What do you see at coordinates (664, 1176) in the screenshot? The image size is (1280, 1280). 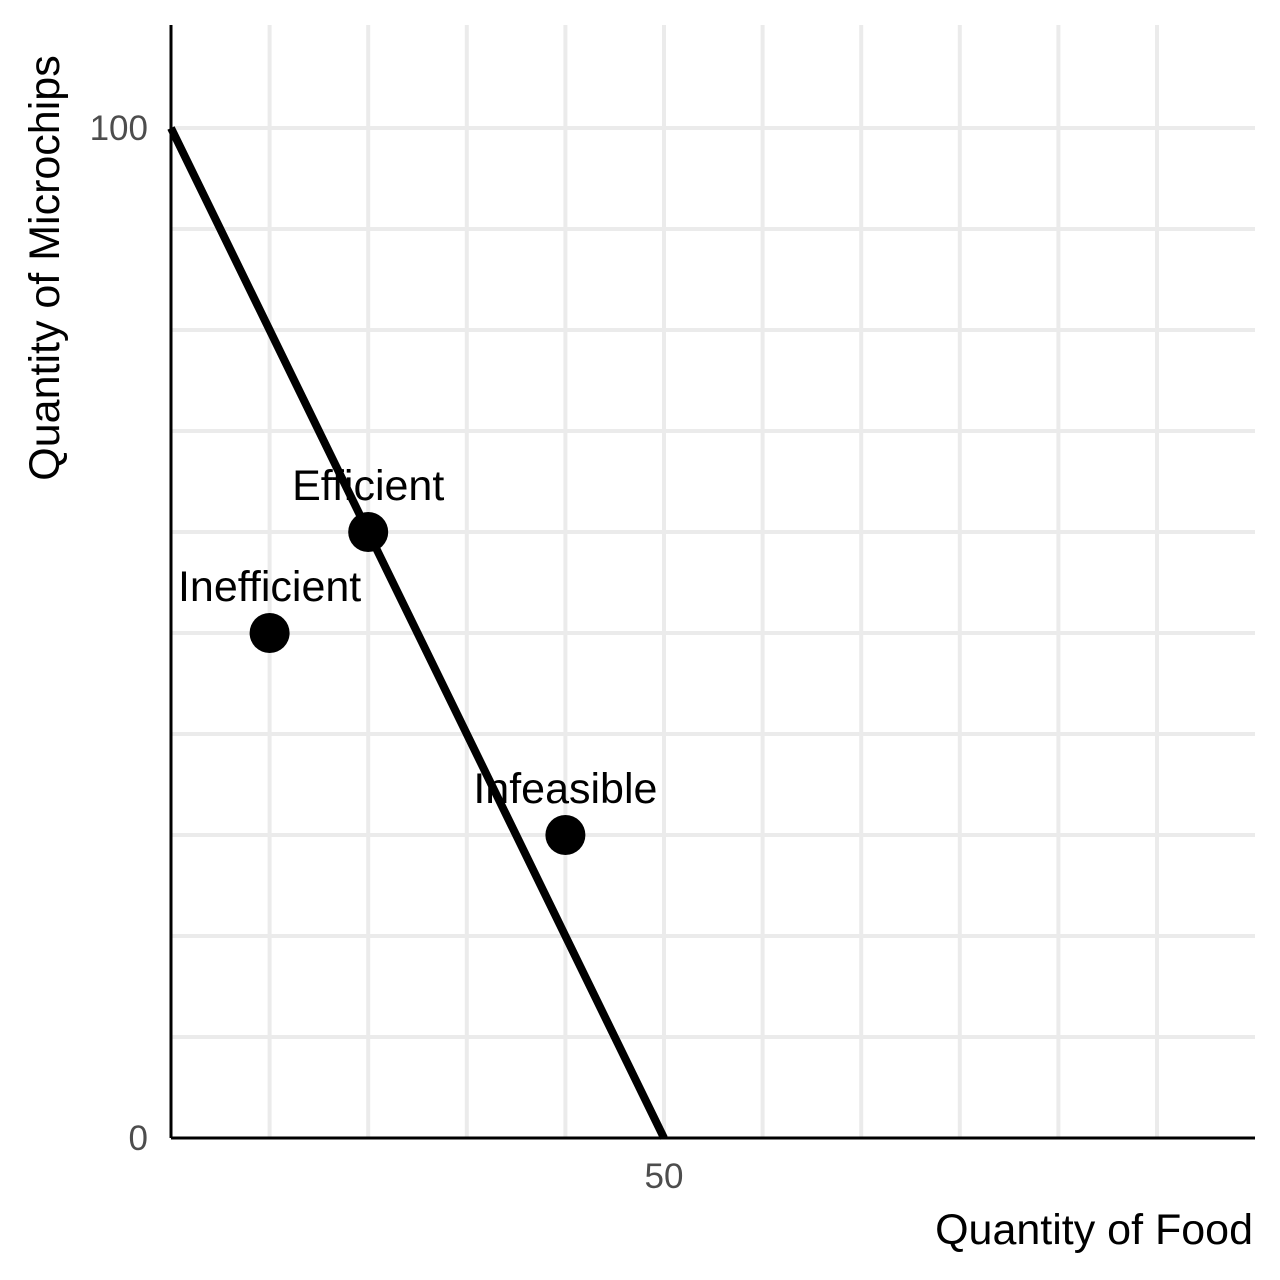 I see `x-tick-label: 50` at bounding box center [664, 1176].